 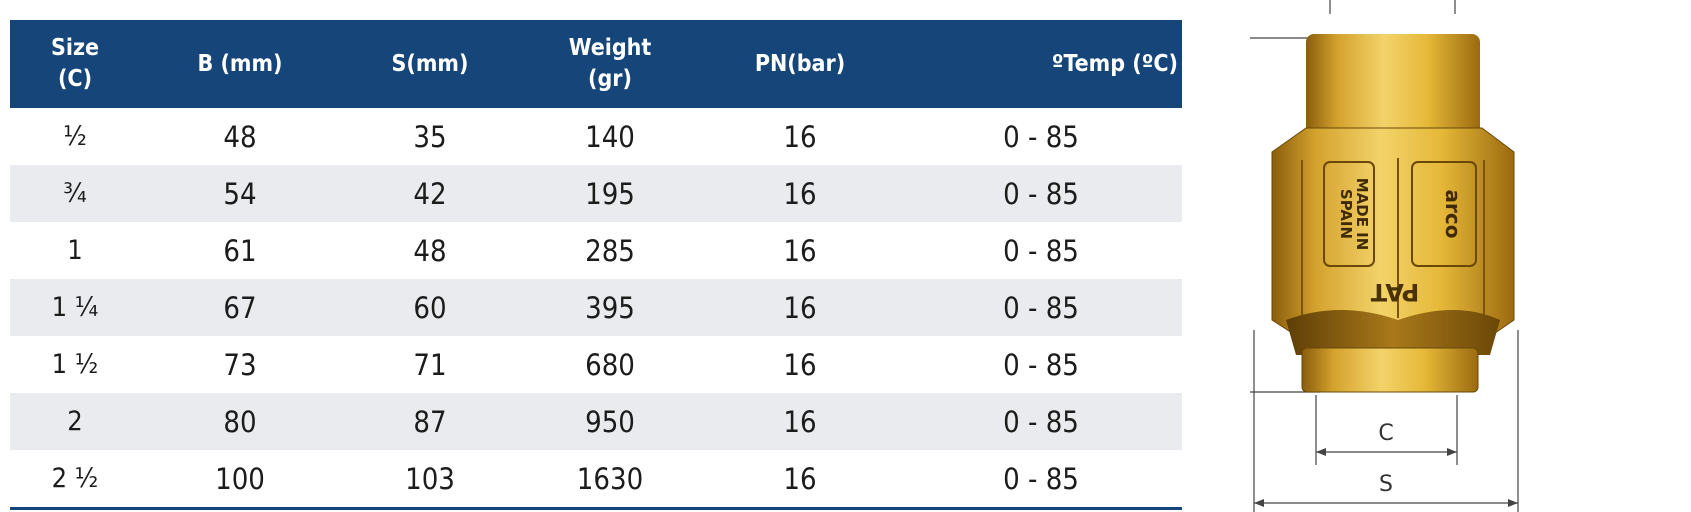 I want to click on cell-size: 1 ½, so click(x=75, y=364).